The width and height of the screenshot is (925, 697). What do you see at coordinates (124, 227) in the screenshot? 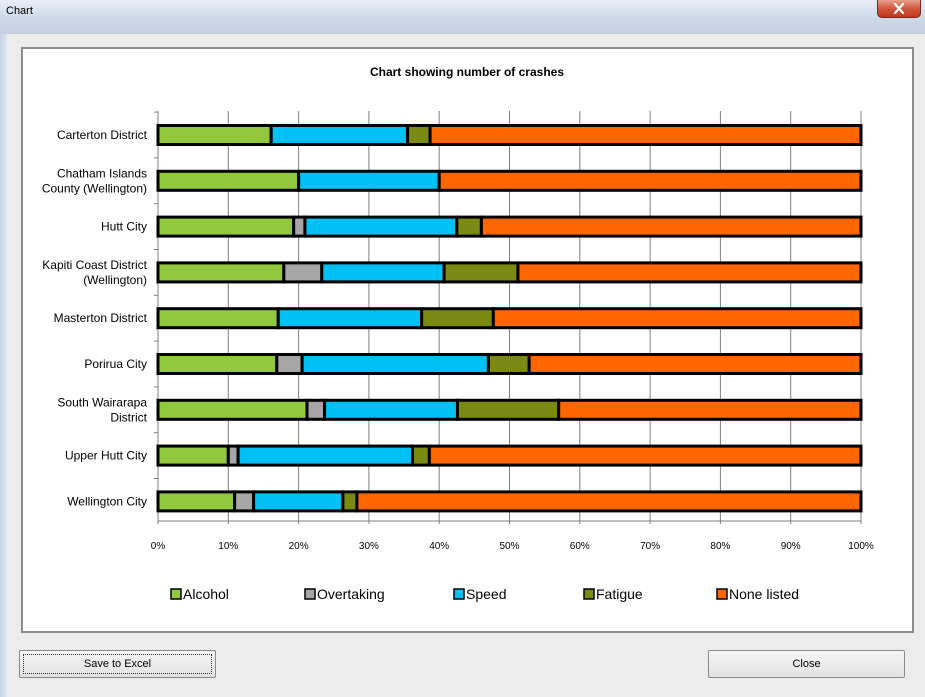
I see `category-label: Hutt City` at bounding box center [124, 227].